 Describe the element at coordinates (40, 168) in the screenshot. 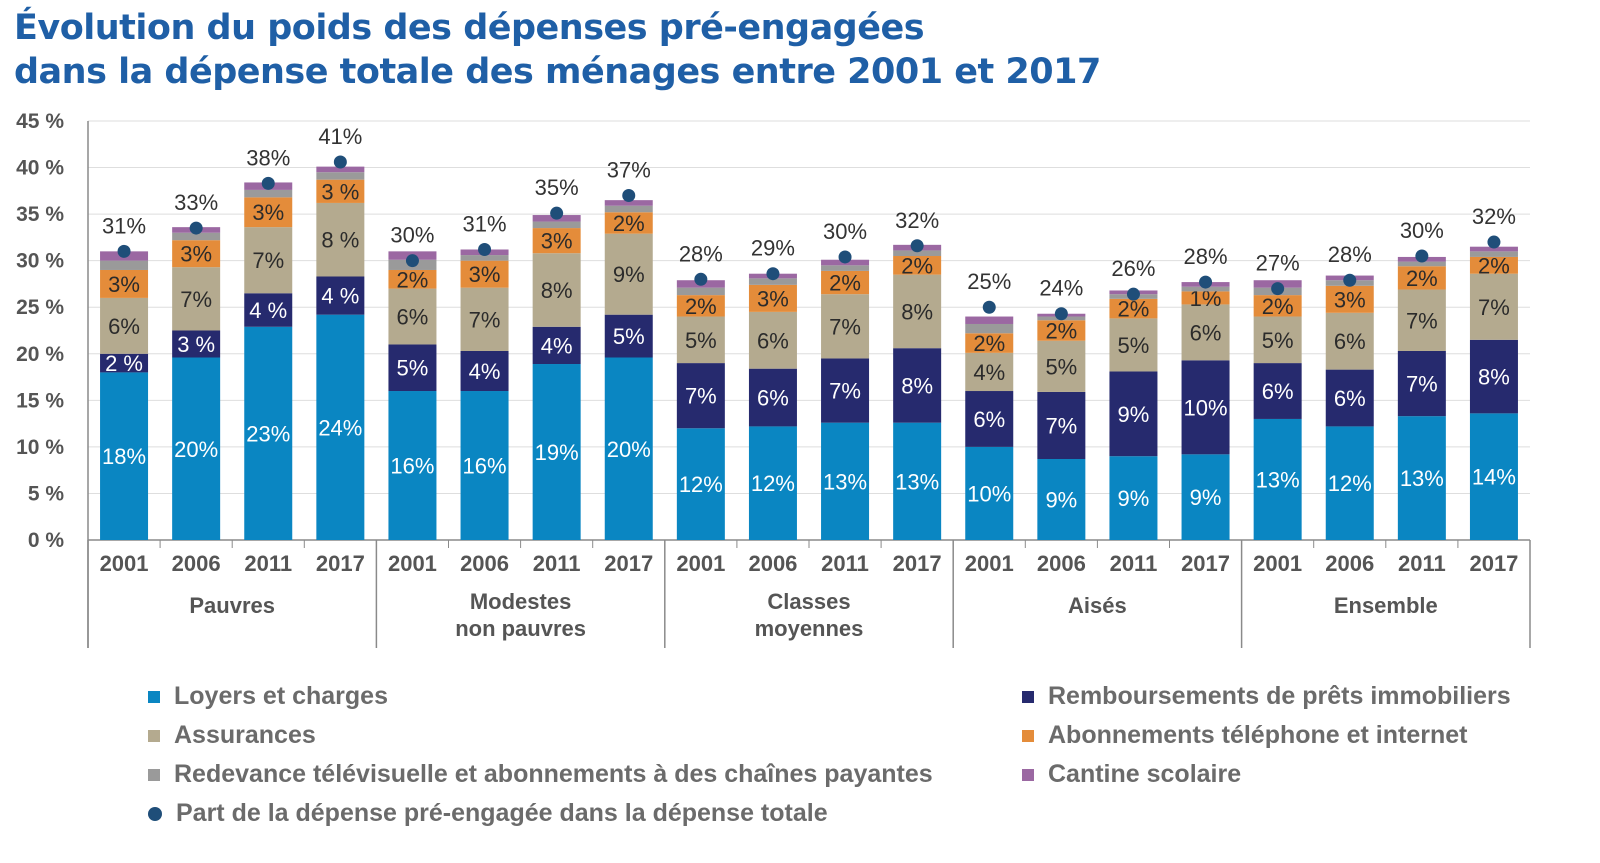

I see `y-tick-label: 40 %` at that location.